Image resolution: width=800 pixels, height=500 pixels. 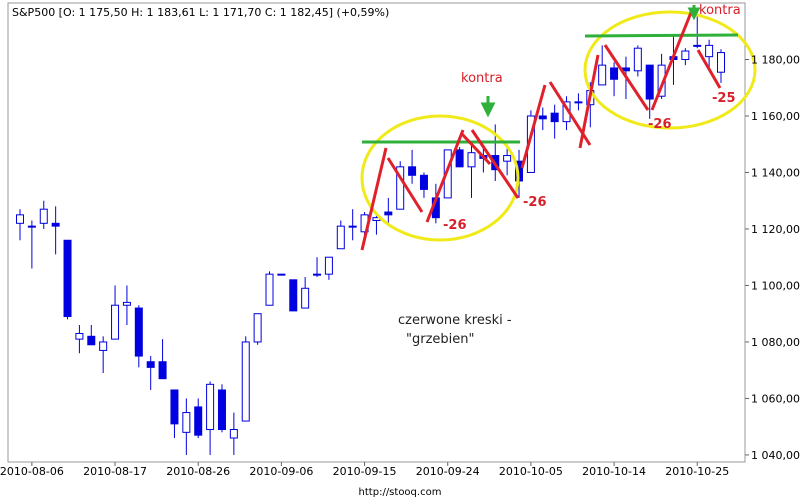 What do you see at coordinates (448, 471) in the screenshot?
I see `x-tick-label: 2010-09-24` at bounding box center [448, 471].